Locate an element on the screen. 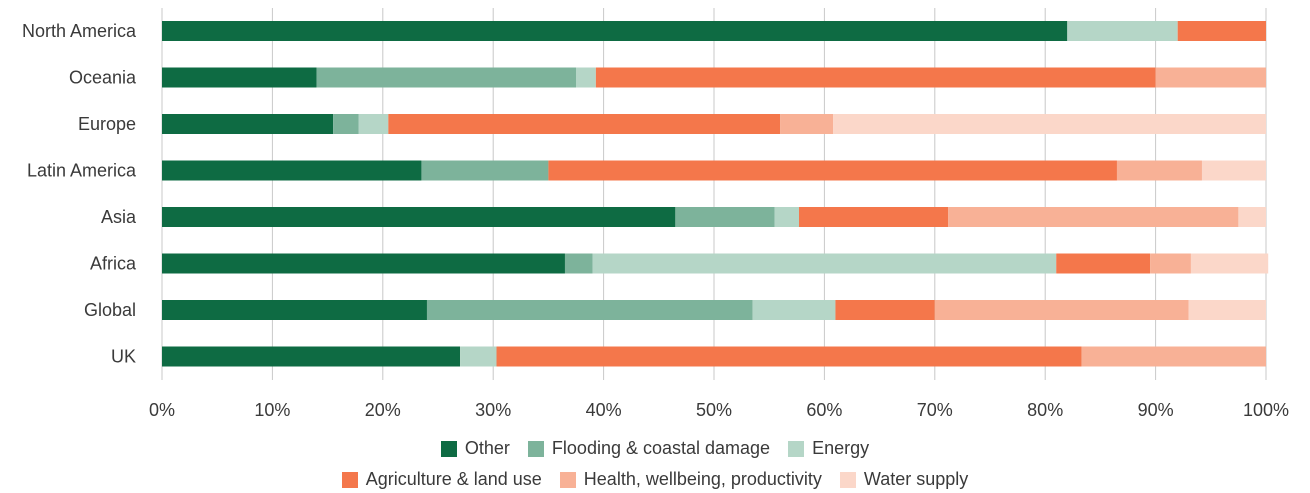 The height and width of the screenshot is (493, 1310). legend-label: Water supply is located at coordinates (916, 479).